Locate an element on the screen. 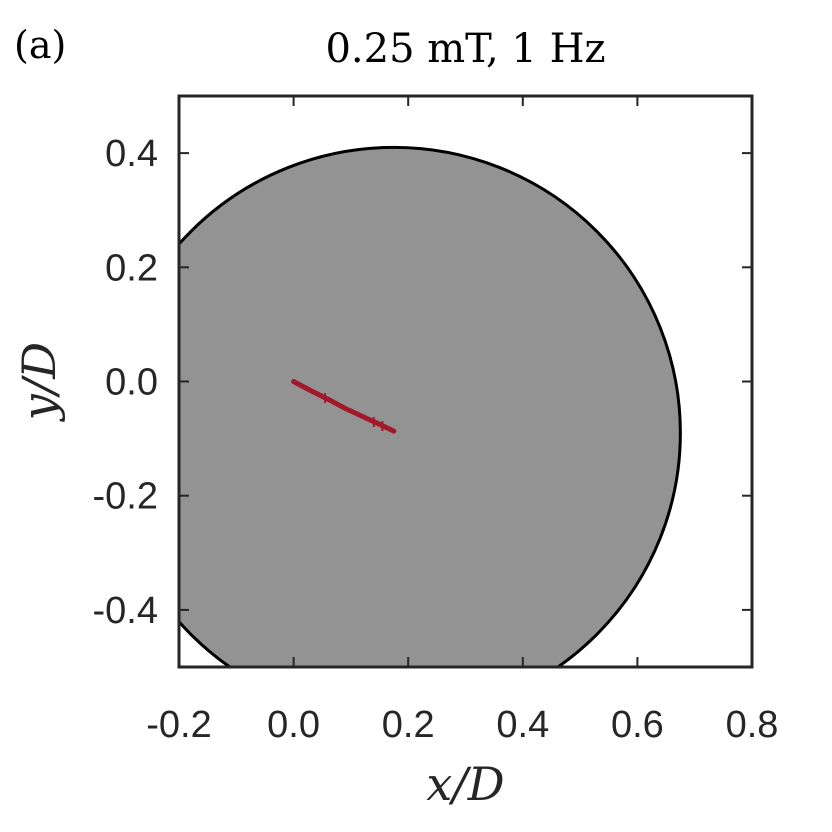 The height and width of the screenshot is (832, 832). y-tick-label: -0.4 is located at coordinates (125, 611).